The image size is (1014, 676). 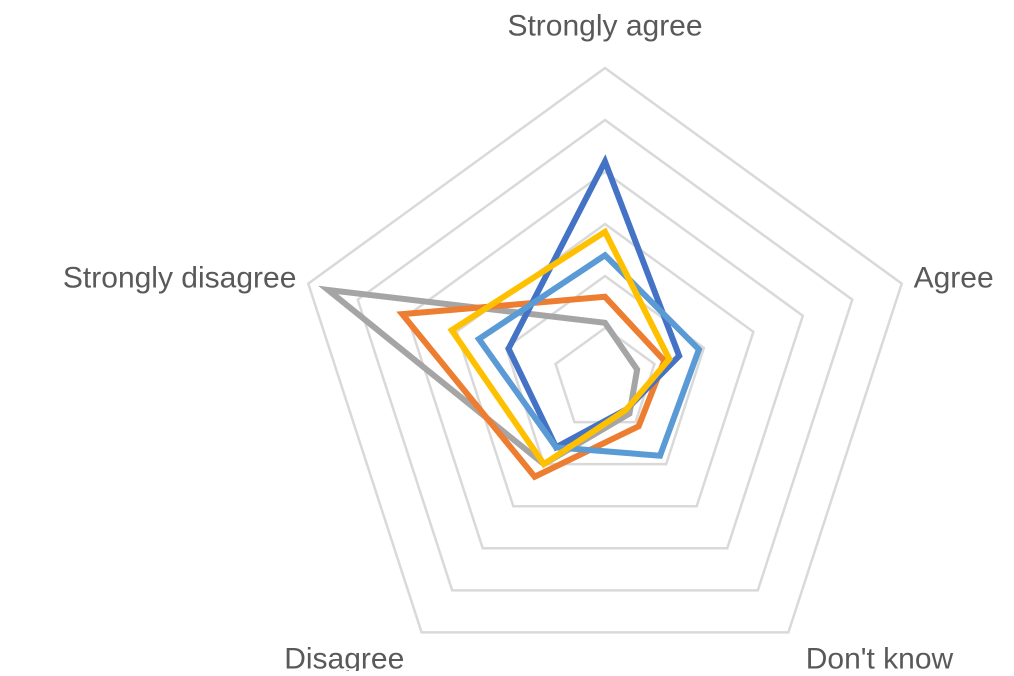 I want to click on grid-ring, so click(x=605, y=375).